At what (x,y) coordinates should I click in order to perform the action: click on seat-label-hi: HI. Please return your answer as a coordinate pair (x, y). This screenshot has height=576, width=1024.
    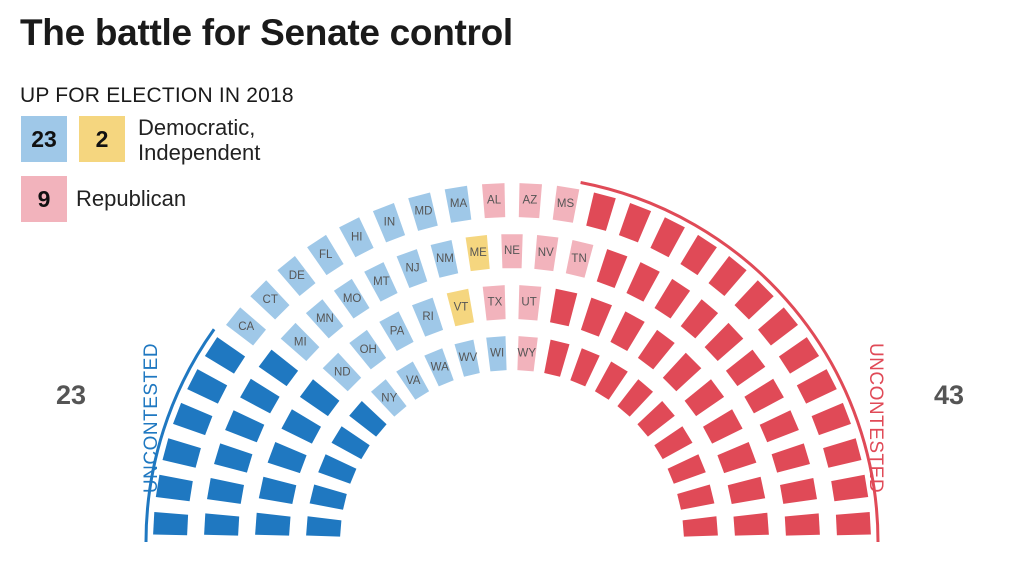
    Looking at the image, I should click on (357, 237).